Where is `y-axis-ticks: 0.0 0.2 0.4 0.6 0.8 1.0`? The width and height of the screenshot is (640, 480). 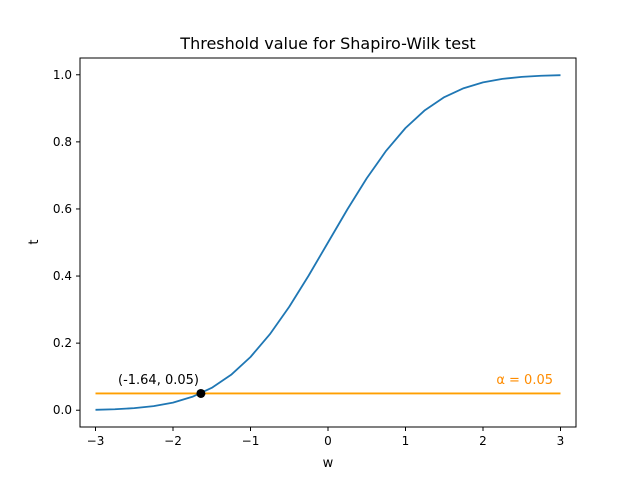
y-axis-ticks: 0.0 0.2 0.4 0.6 0.8 1.0 is located at coordinates (66, 242).